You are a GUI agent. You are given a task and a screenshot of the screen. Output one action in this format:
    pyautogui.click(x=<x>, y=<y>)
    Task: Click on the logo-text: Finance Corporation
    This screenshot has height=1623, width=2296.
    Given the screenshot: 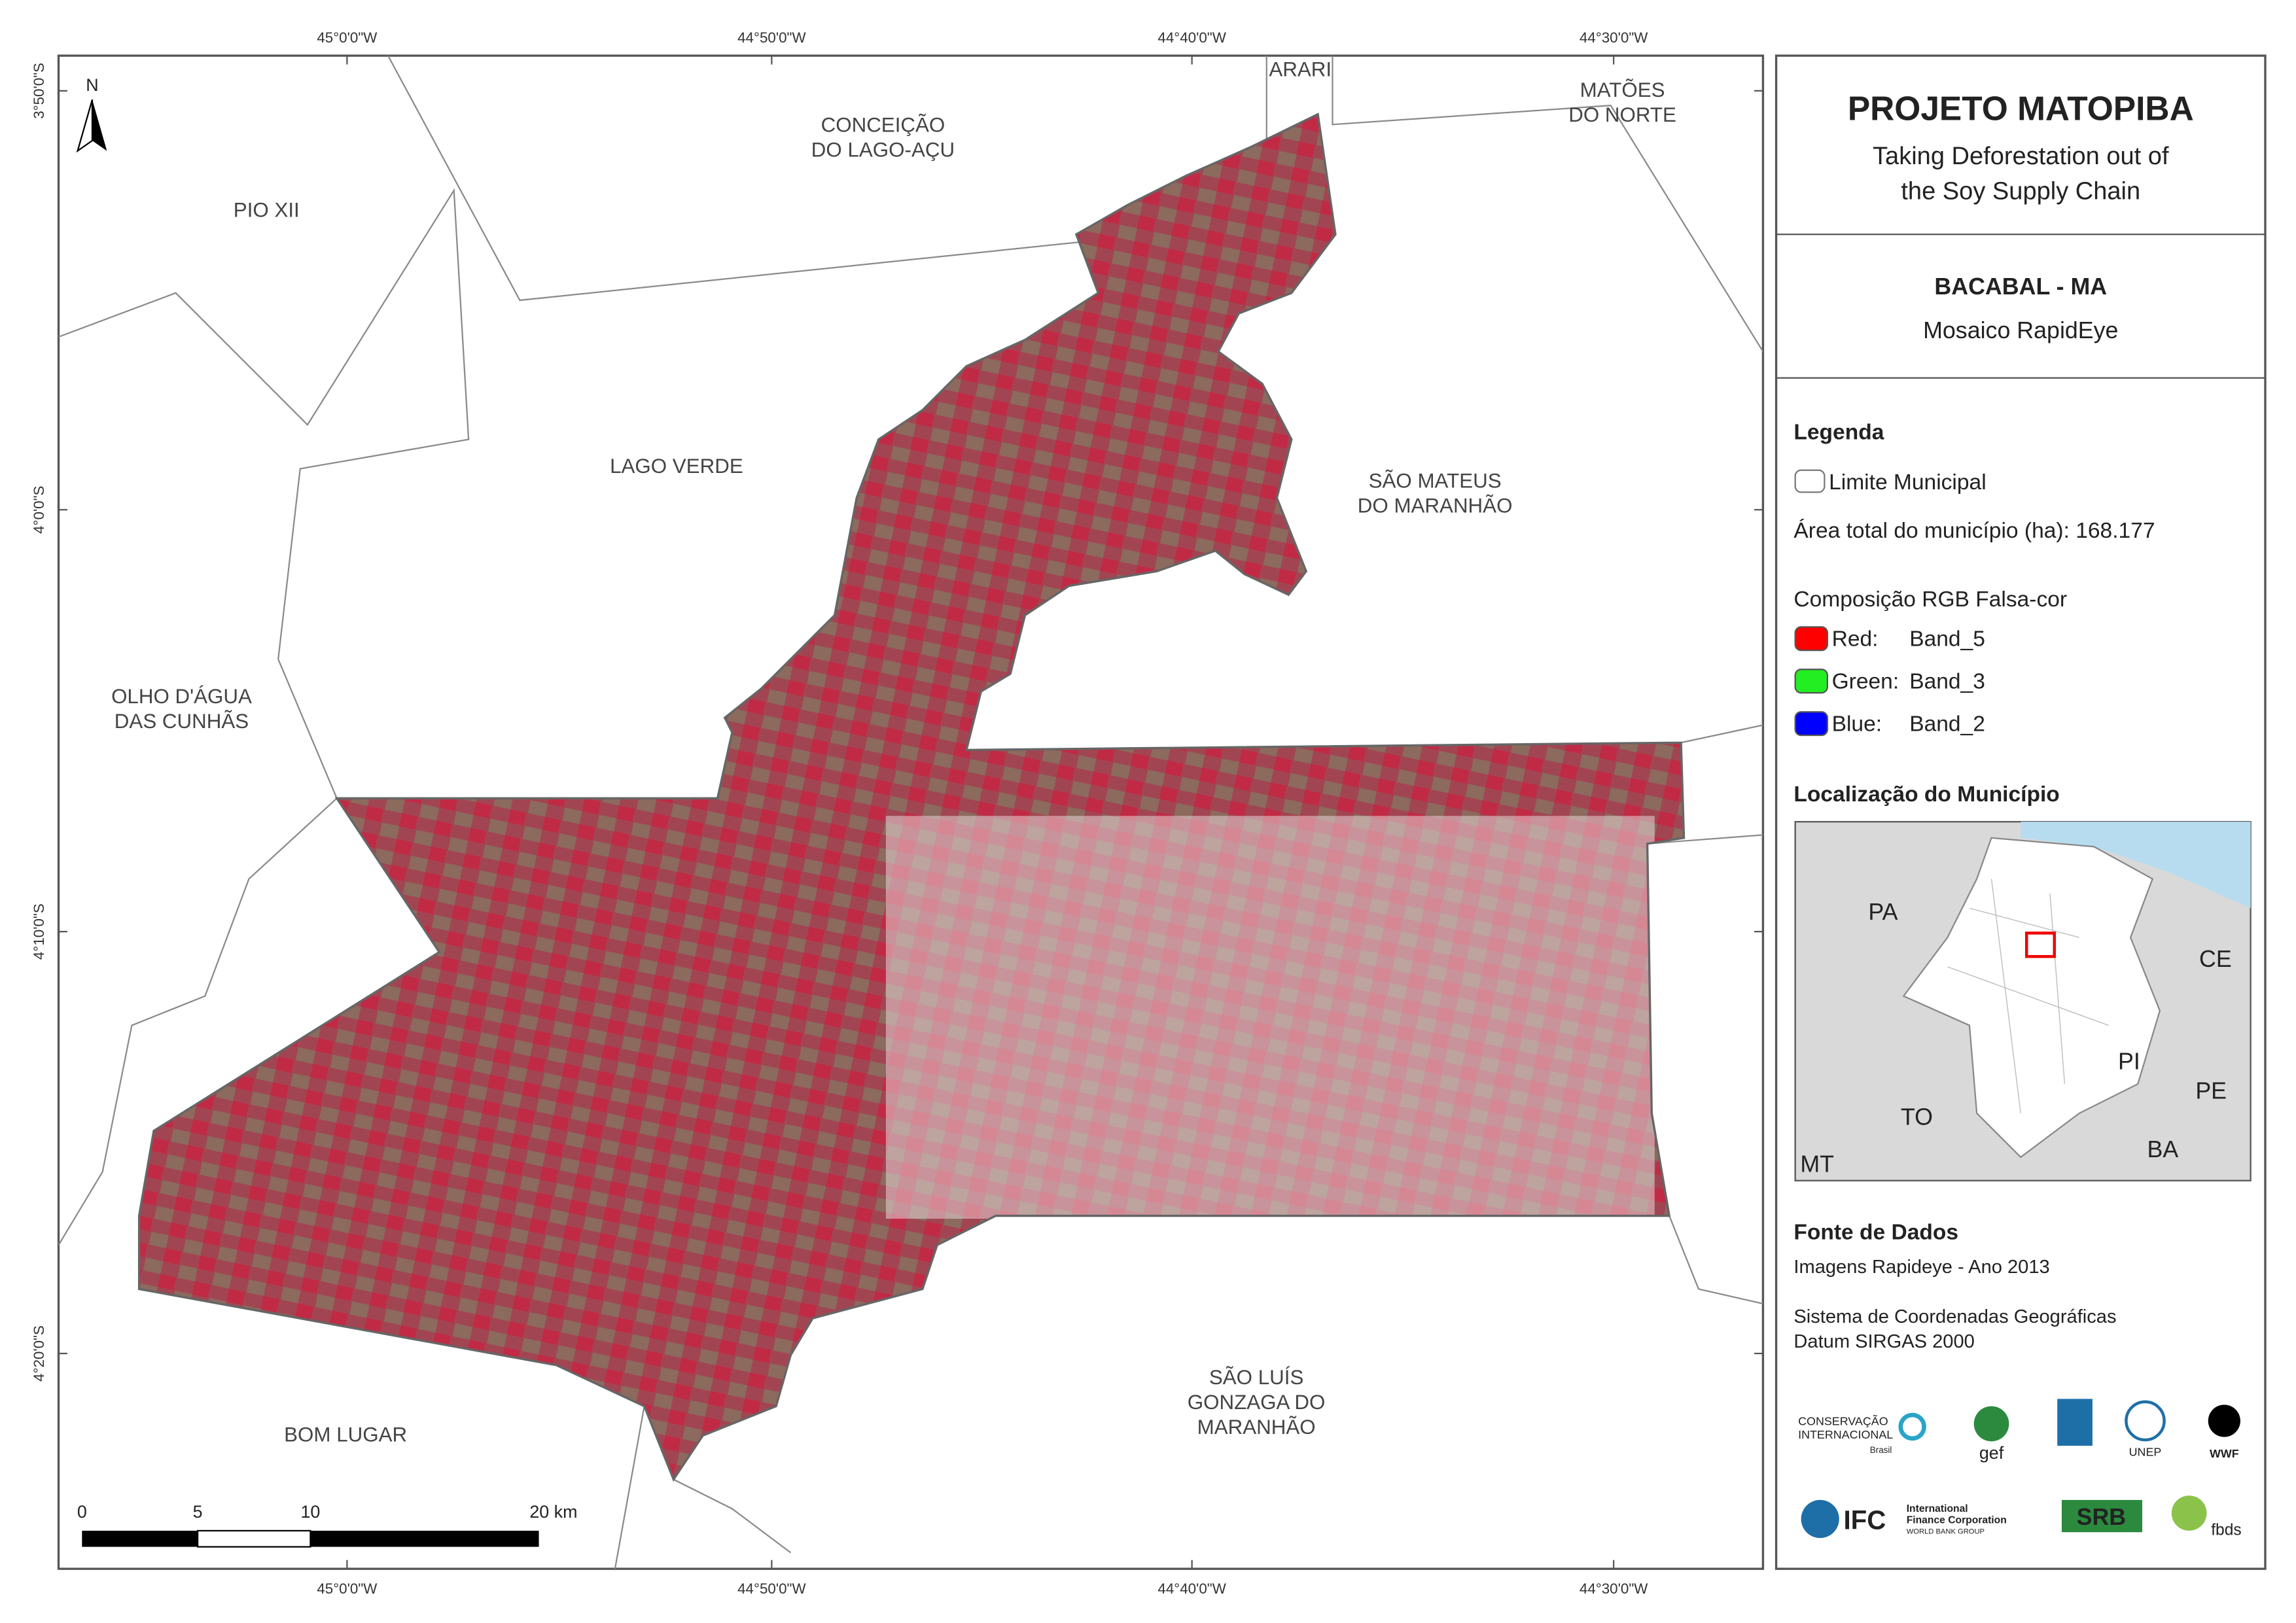 What is the action you would take?
    pyautogui.click(x=1957, y=1520)
    